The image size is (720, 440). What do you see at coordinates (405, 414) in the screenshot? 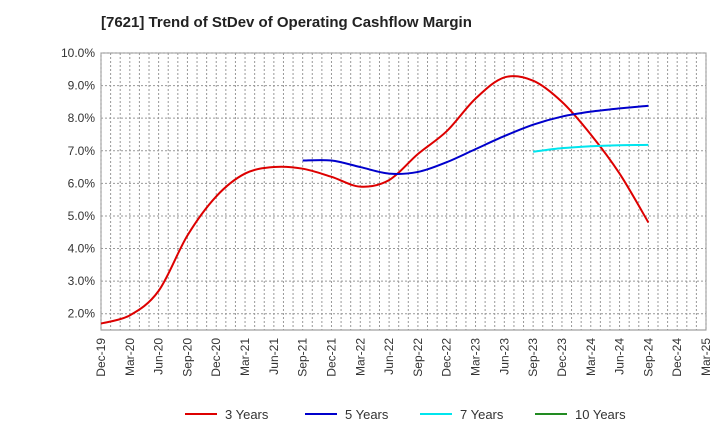
I see `legend: 3 Years 5 Years 7 Years 10 Years` at bounding box center [405, 414].